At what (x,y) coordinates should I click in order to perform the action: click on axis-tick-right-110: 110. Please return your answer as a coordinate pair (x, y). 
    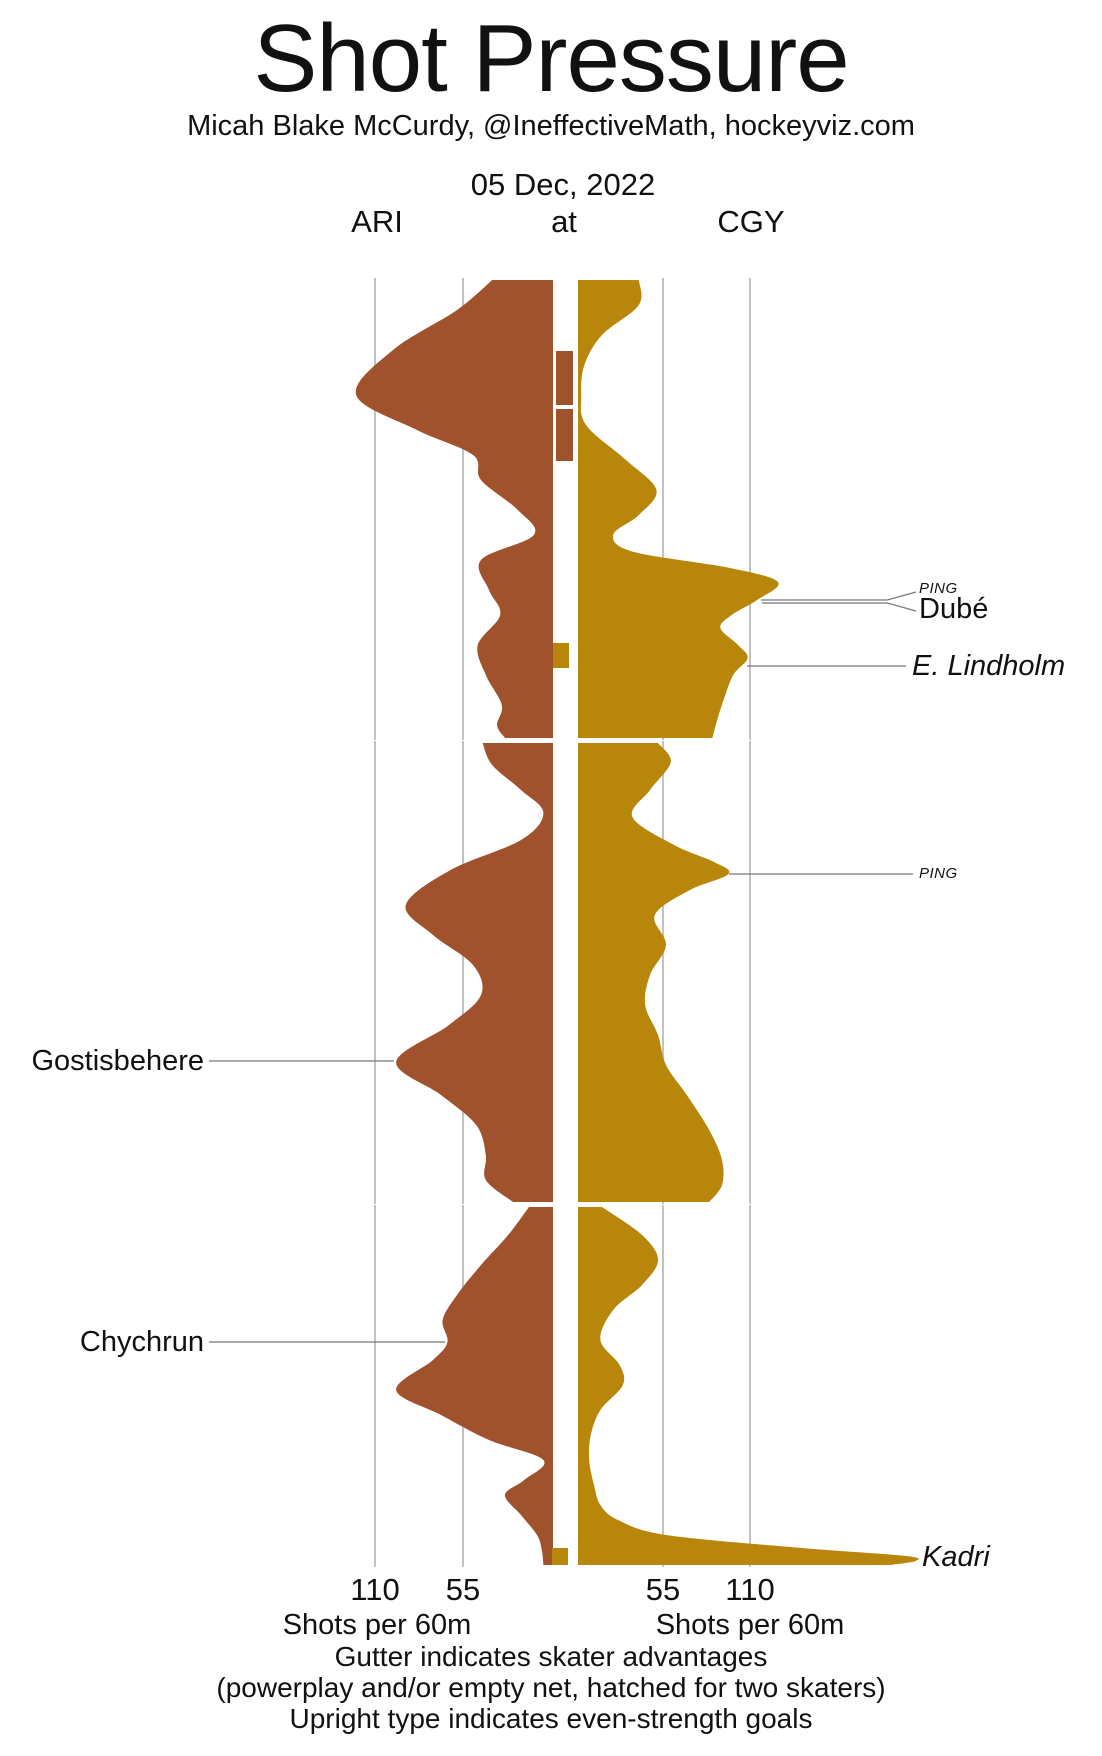
    Looking at the image, I should click on (750, 1589).